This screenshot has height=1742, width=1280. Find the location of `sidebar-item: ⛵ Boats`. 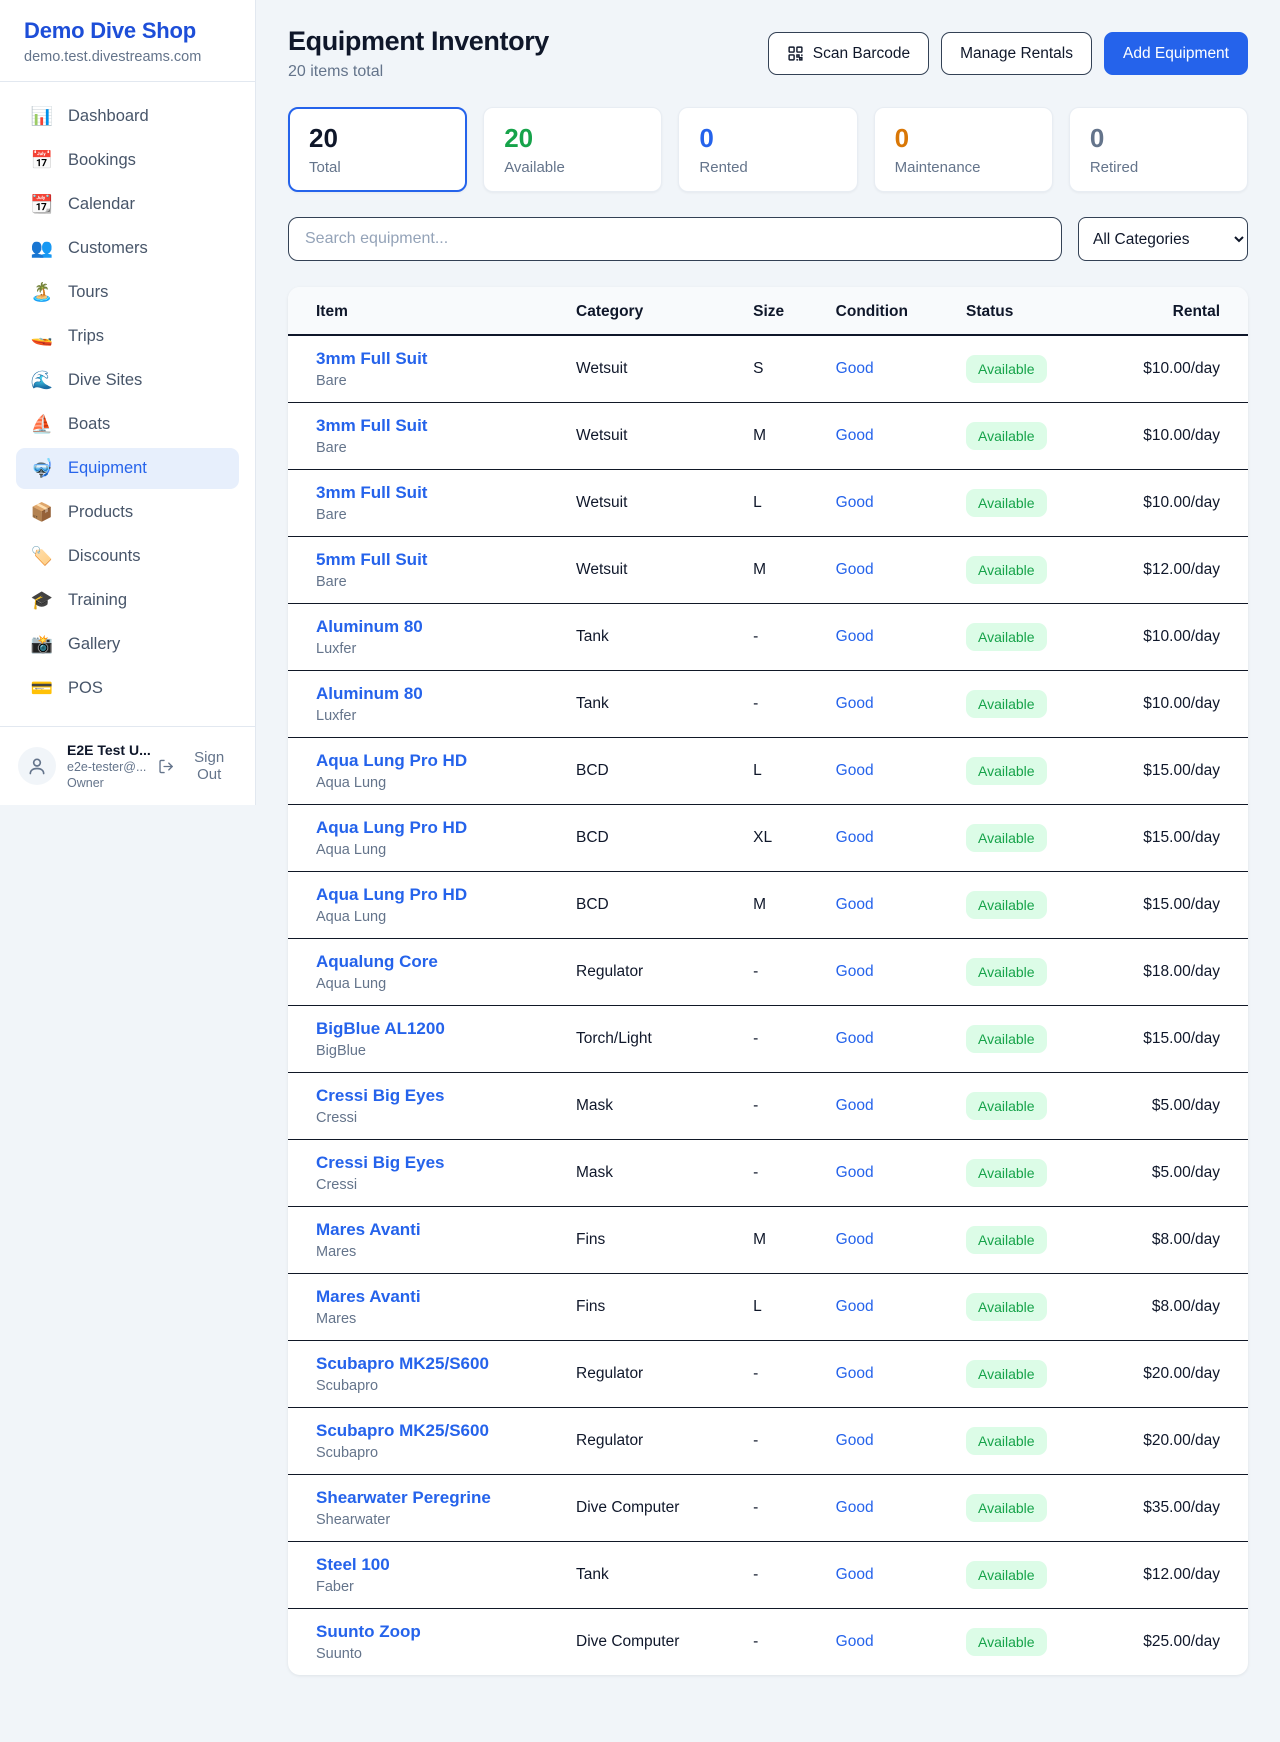

sidebar-item: ⛵ Boats is located at coordinates (127, 424).